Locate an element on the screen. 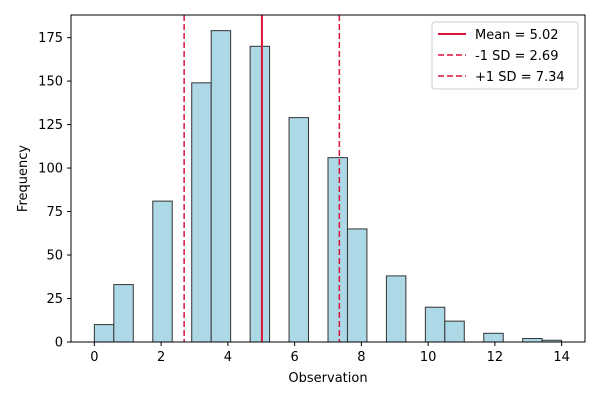 This screenshot has width=600, height=400. x-axis-label: Observation is located at coordinates (327, 378).